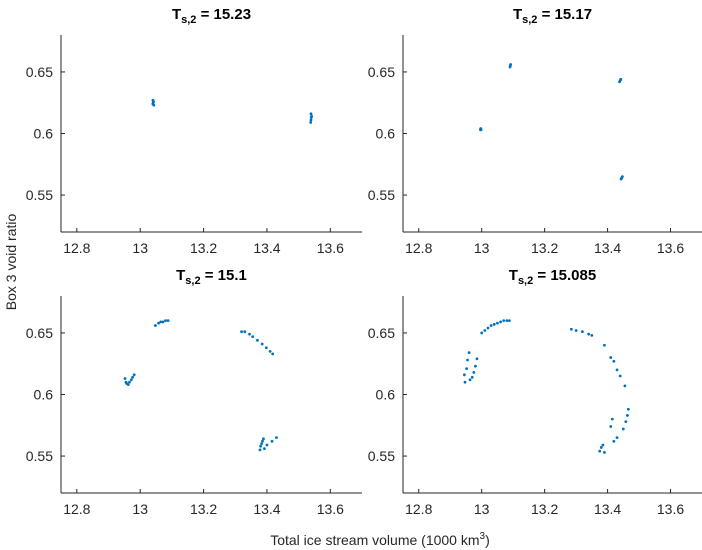  What do you see at coordinates (224, 275) in the screenshot?
I see `title-value: = 15.1` at bounding box center [224, 275].